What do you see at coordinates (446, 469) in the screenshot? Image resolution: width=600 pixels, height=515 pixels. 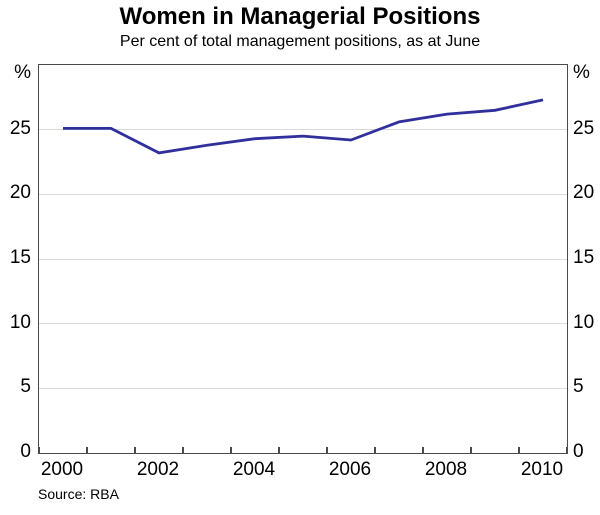 I see `x-axis-label: 2008` at bounding box center [446, 469].